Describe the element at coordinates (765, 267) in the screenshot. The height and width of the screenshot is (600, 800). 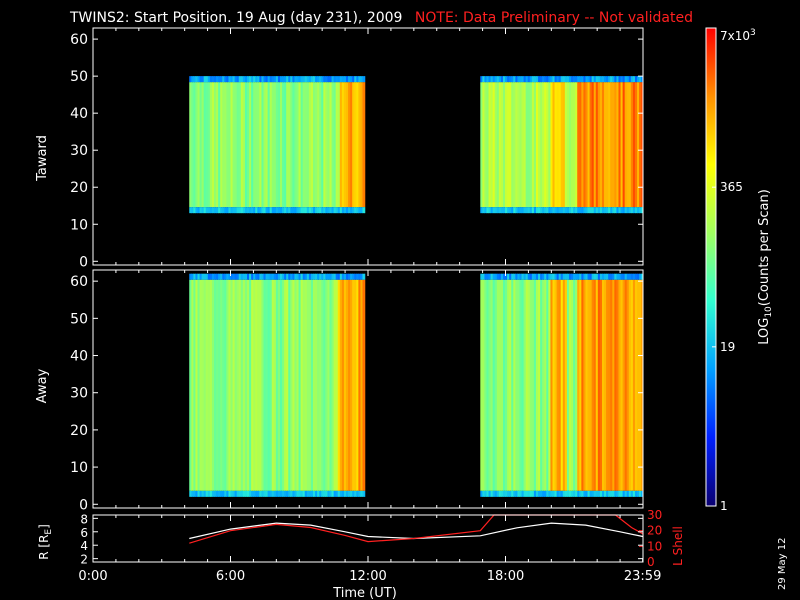
I see `colorbar-label: LOG10(Counts per Scan)` at that location.